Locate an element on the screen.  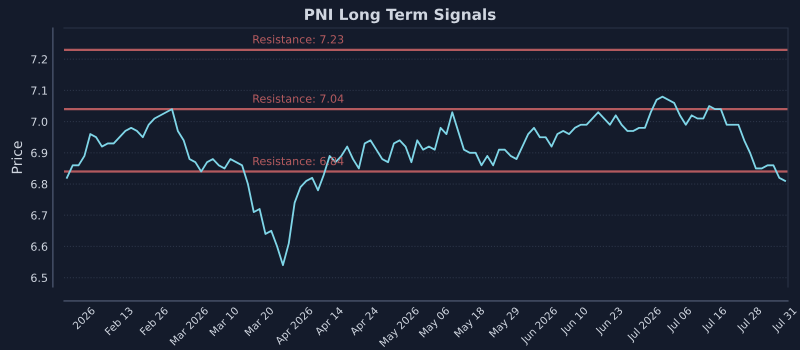
y-tick-label: 6.6 is located at coordinates (39, 246).